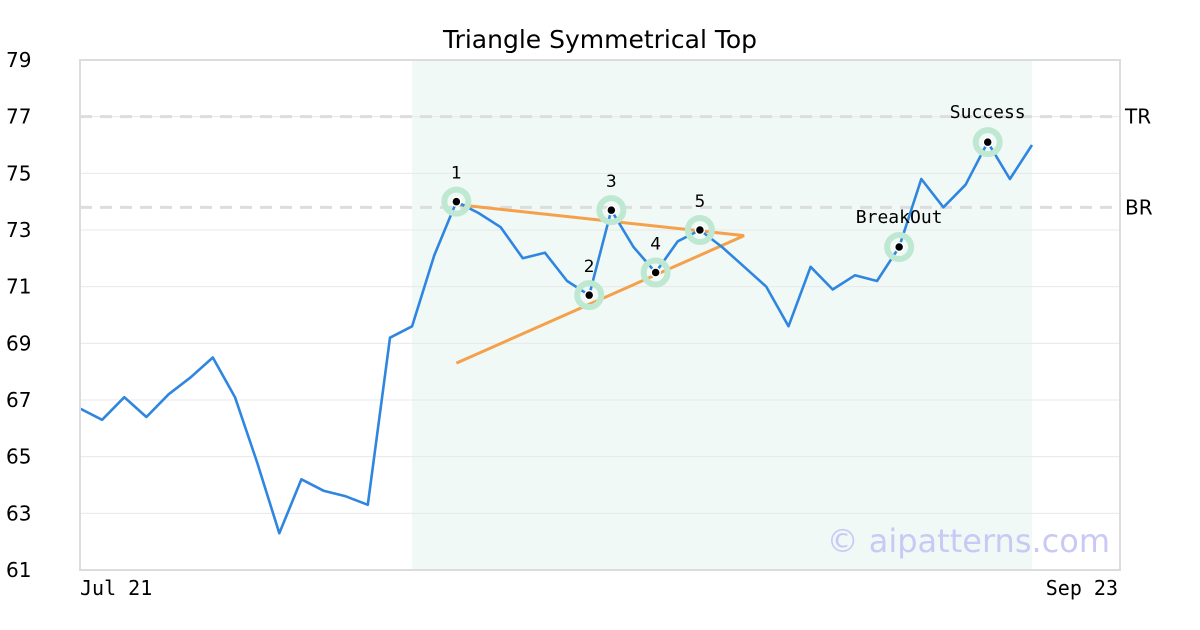  What do you see at coordinates (18, 117) in the screenshot?
I see `y-tick-label: 77` at bounding box center [18, 117].